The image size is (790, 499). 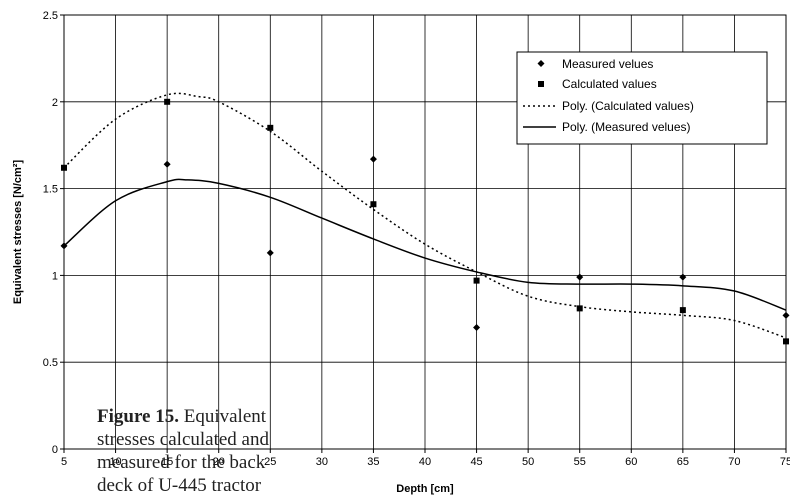 What do you see at coordinates (55, 276) in the screenshot?
I see `y-tick-label: 1` at bounding box center [55, 276].